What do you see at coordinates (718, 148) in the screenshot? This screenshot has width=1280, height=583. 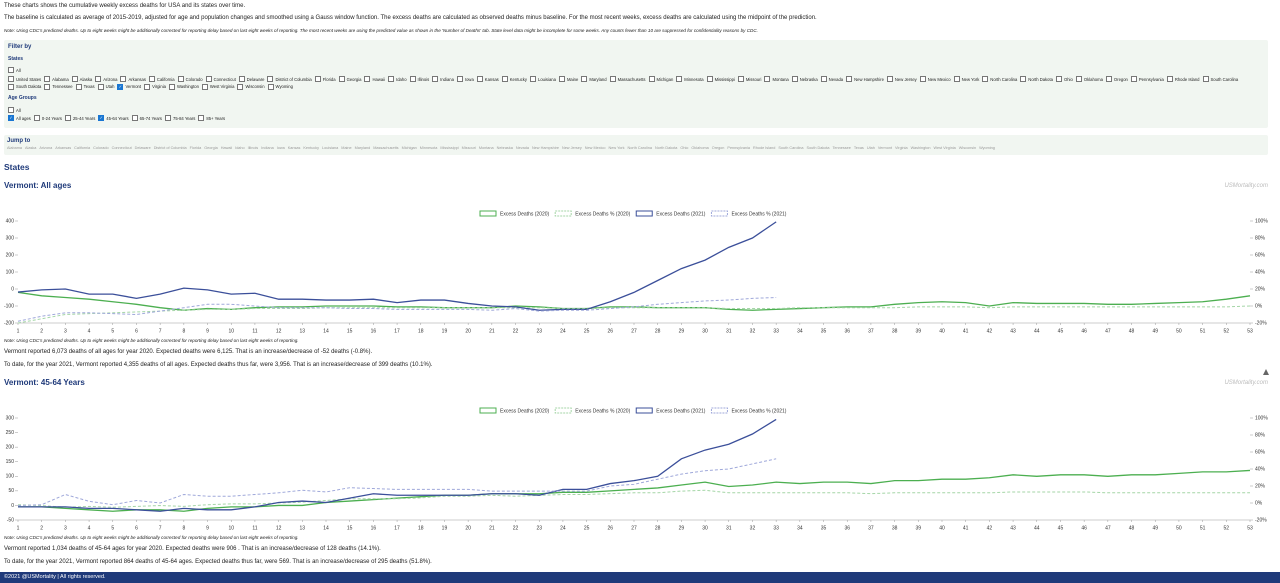 I see `jump-link: Oregon` at bounding box center [718, 148].